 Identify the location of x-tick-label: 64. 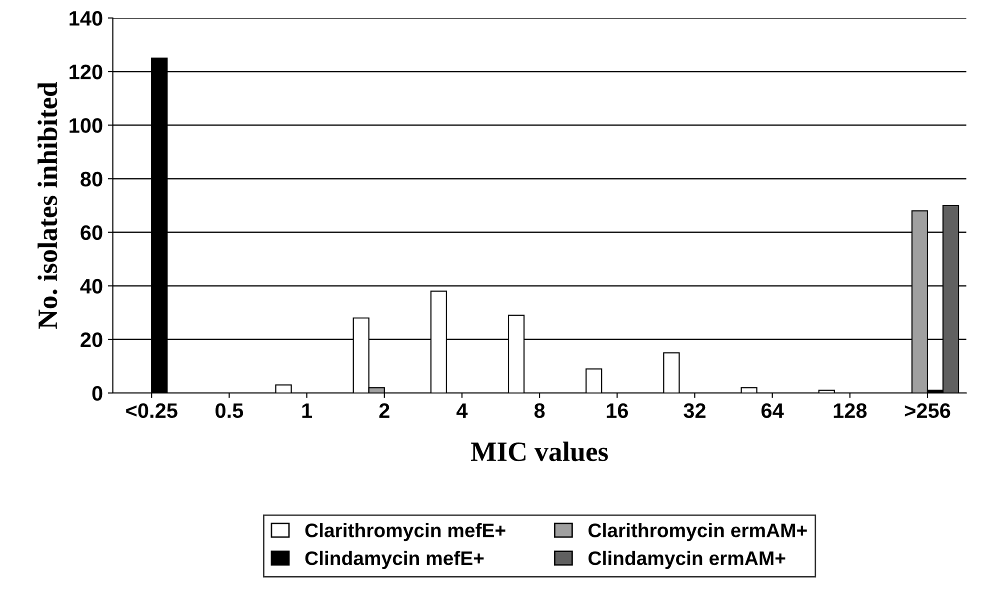
(772, 410).